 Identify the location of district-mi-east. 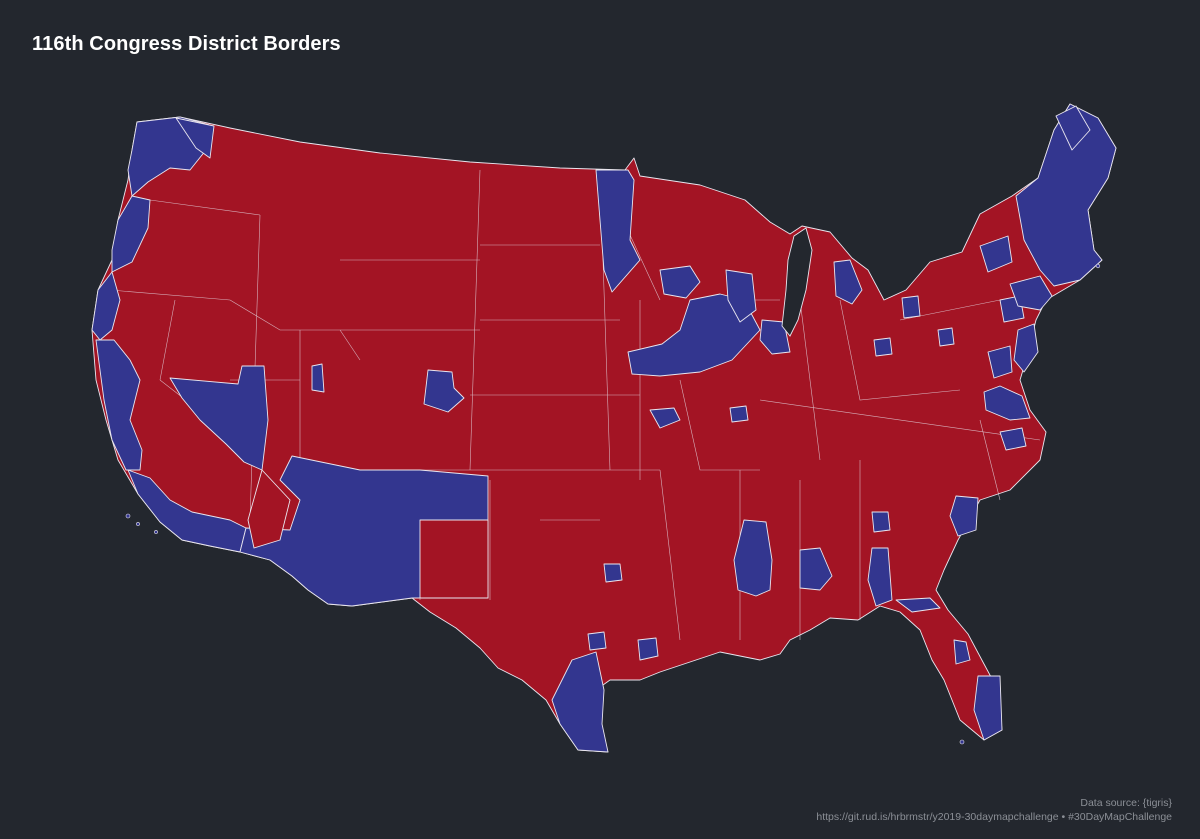
(848, 282).